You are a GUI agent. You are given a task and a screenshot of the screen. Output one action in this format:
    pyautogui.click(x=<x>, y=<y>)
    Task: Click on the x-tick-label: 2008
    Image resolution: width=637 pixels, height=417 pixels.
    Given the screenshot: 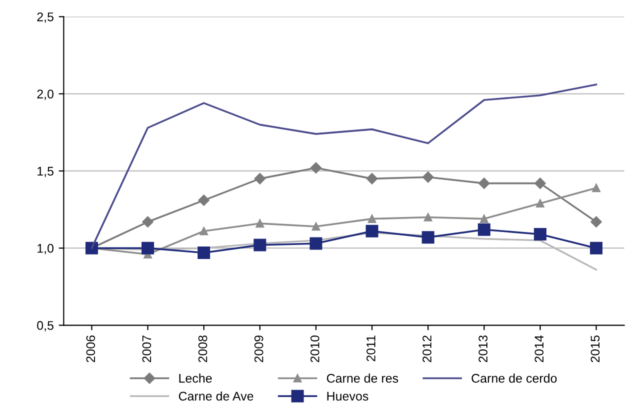 What is the action you would take?
    pyautogui.click(x=203, y=349)
    